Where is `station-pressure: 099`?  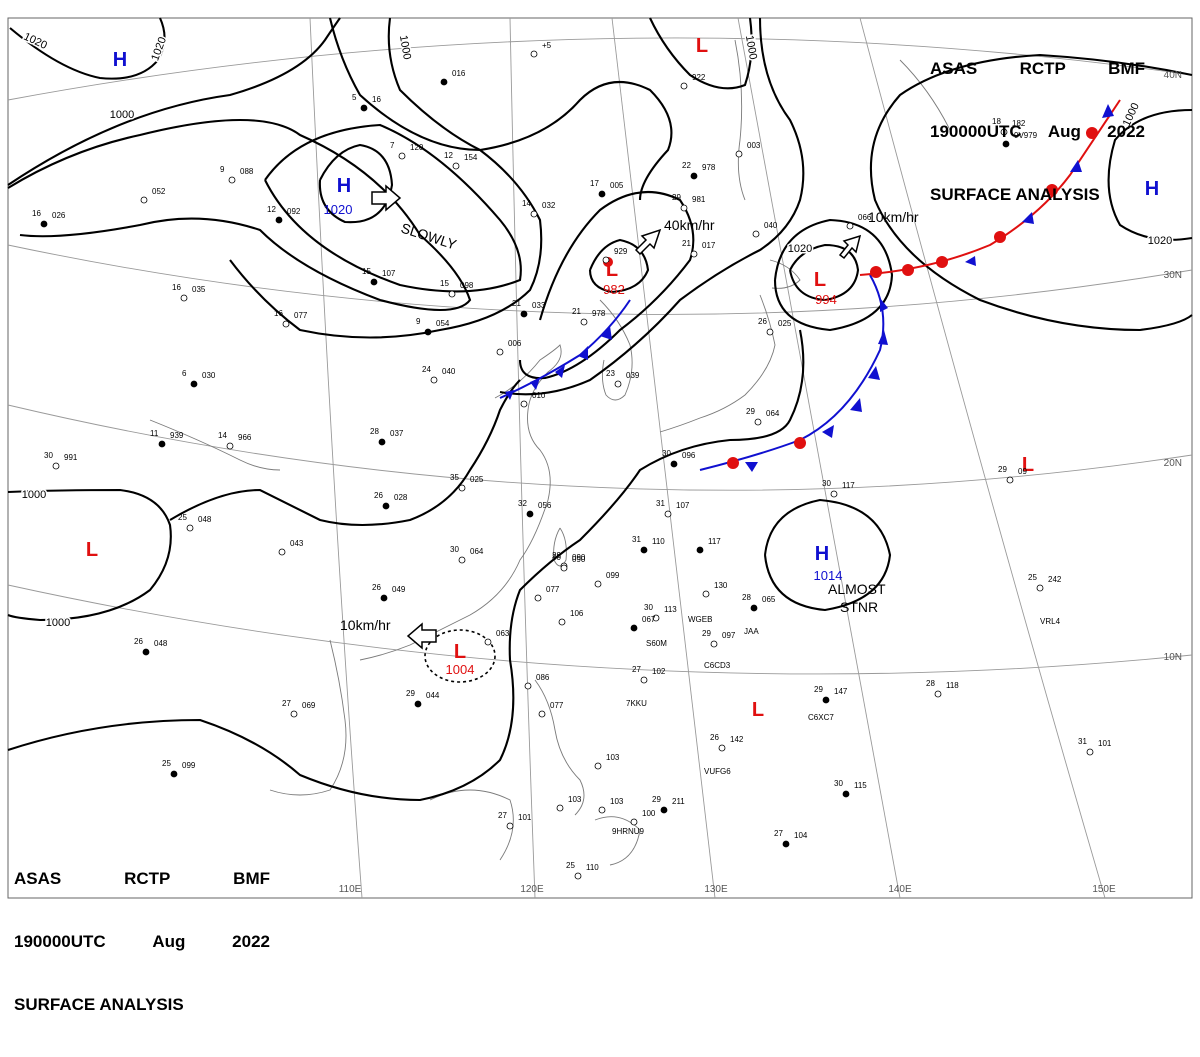 station-pressure: 099 is located at coordinates (189, 765).